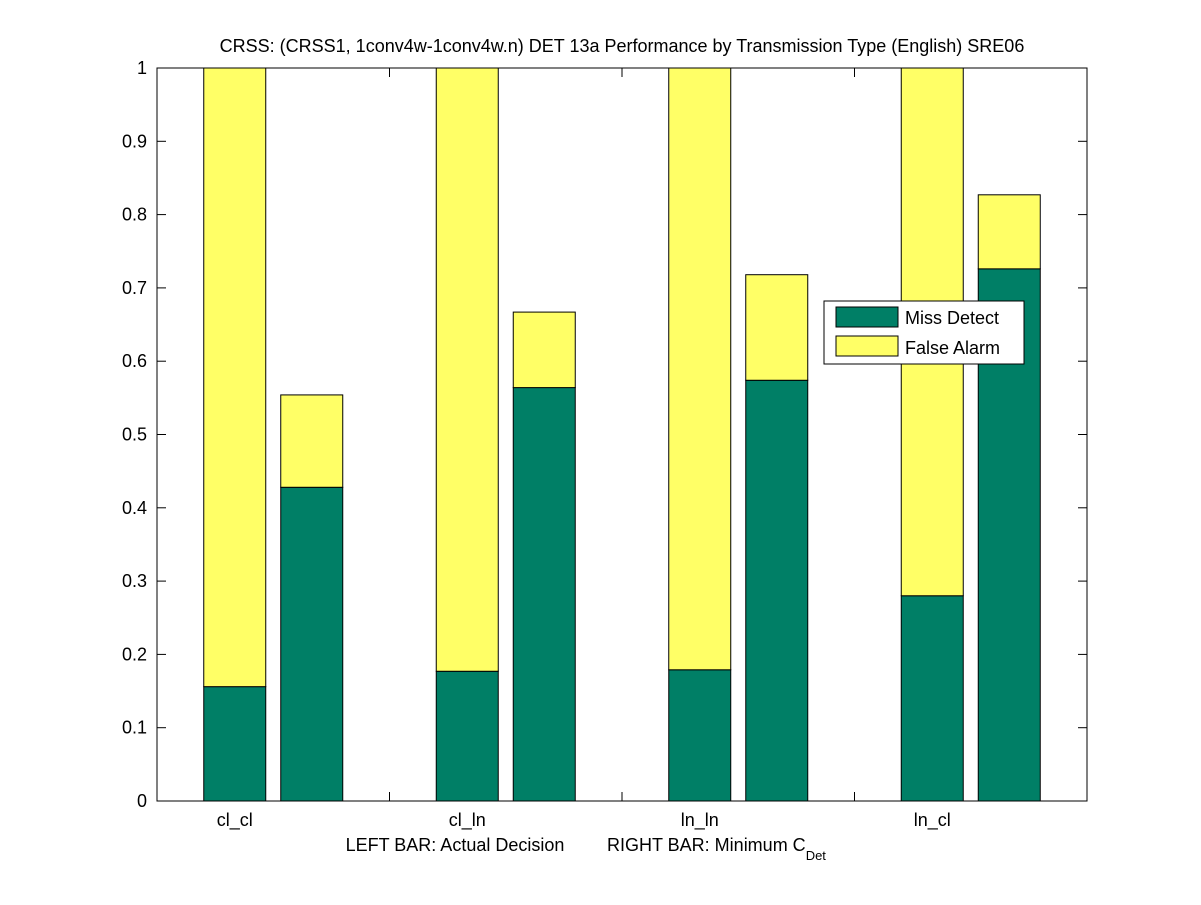 This screenshot has width=1201, height=905. I want to click on legend-swatch-miss-detect, so click(867, 317).